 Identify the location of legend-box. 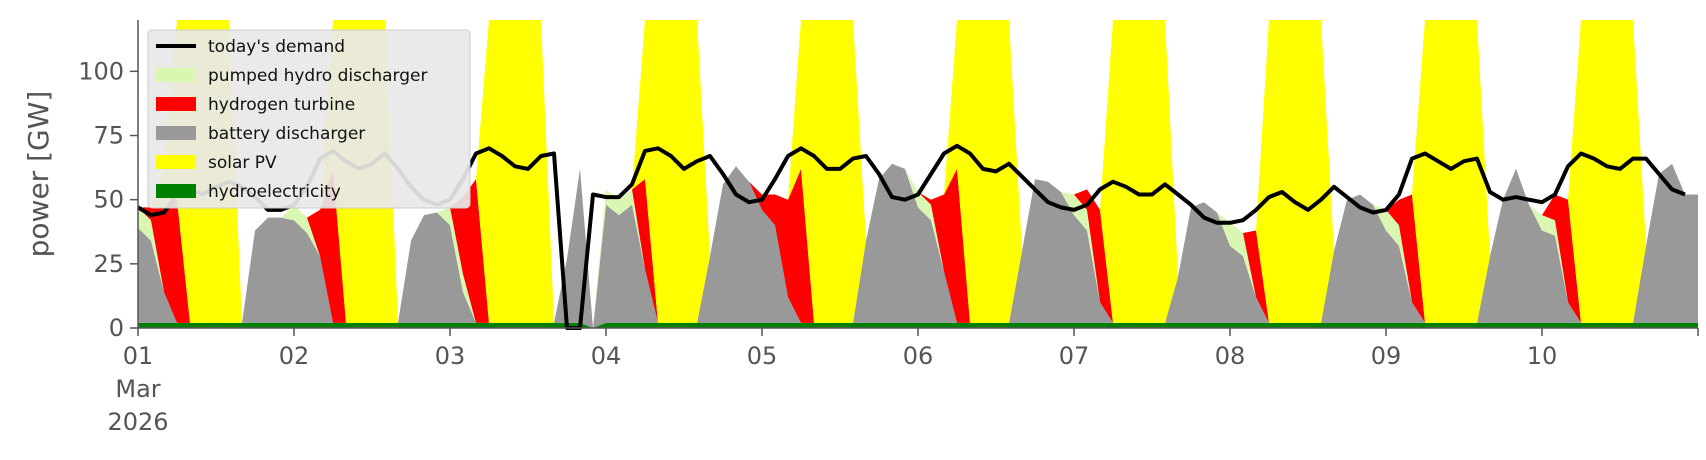
(309, 119).